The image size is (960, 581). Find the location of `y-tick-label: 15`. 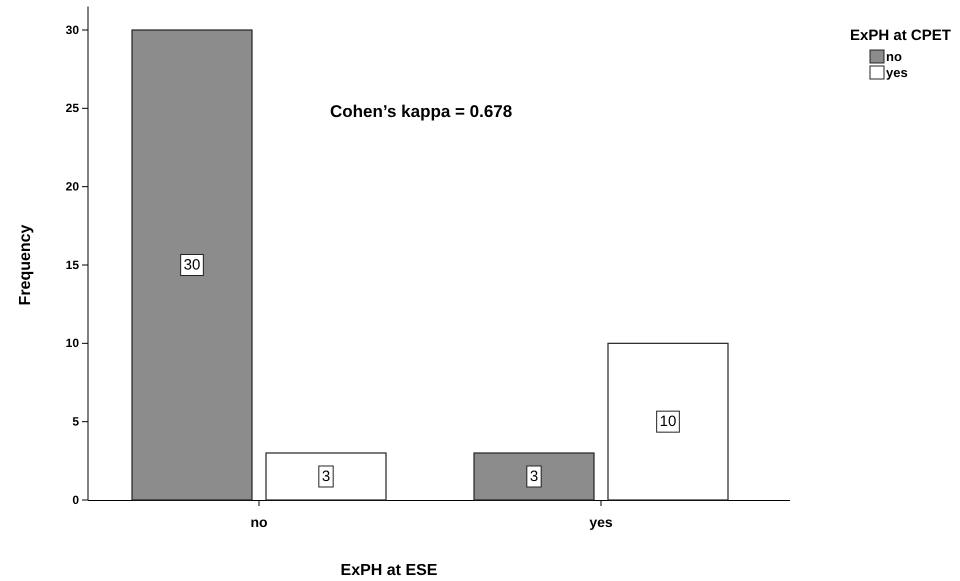

y-tick-label: 15 is located at coordinates (73, 265).